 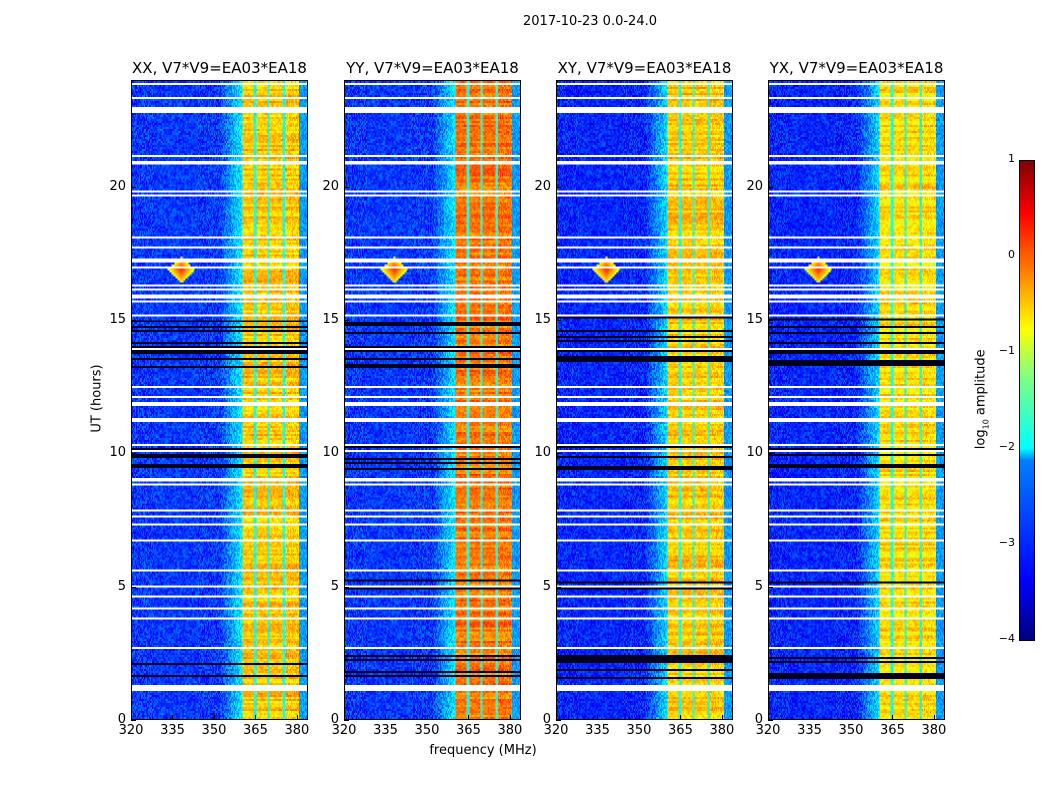 I want to click on heatmap-panel-yy, so click(x=432, y=400).